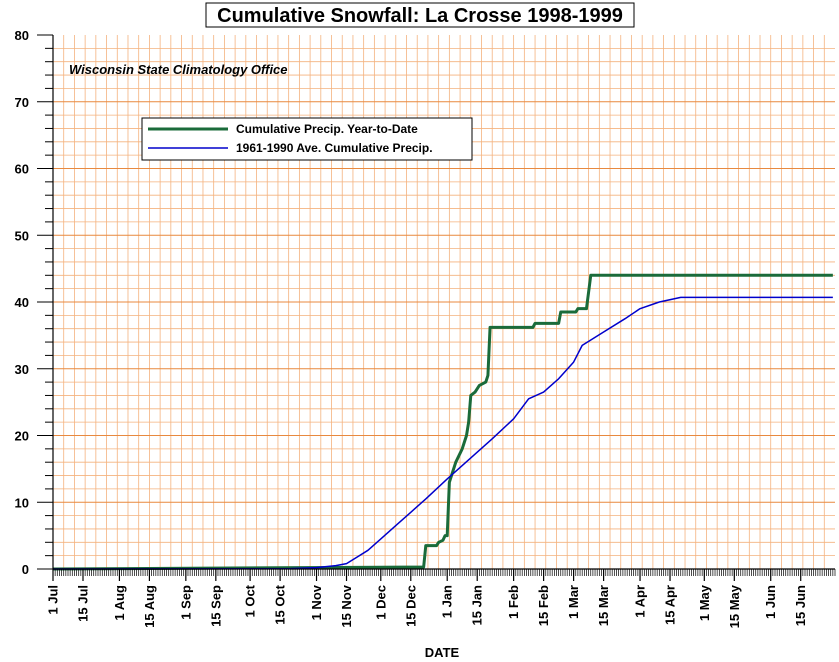 The width and height of the screenshot is (839, 662). What do you see at coordinates (22, 436) in the screenshot?
I see `y-tick-label: 20` at bounding box center [22, 436].